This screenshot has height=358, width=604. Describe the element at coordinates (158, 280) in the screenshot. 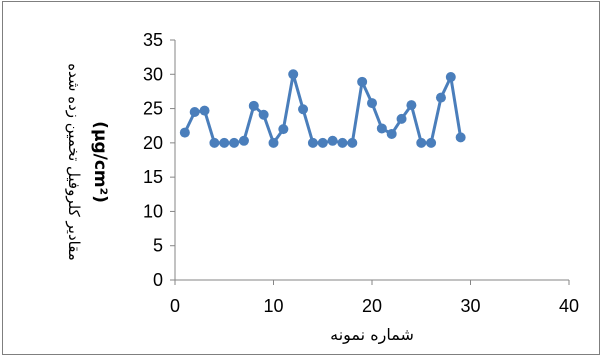

I see `y-tick-label: 0` at that location.